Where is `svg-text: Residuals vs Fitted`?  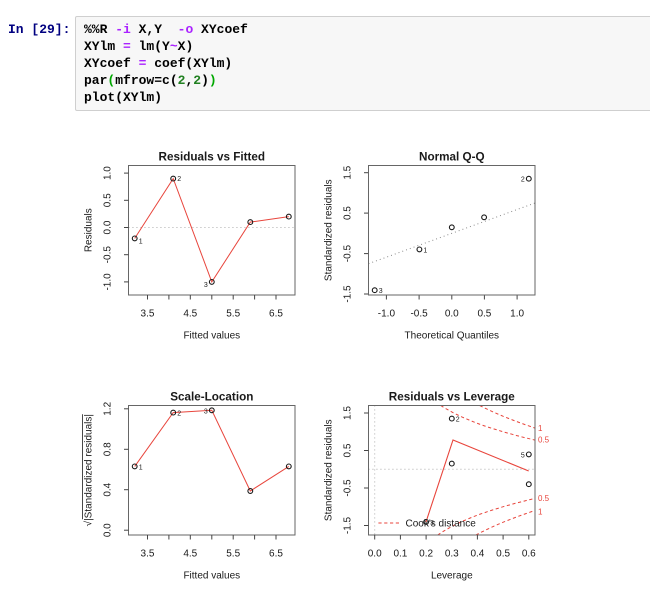 svg-text: Residuals vs Fitted is located at coordinates (212, 157).